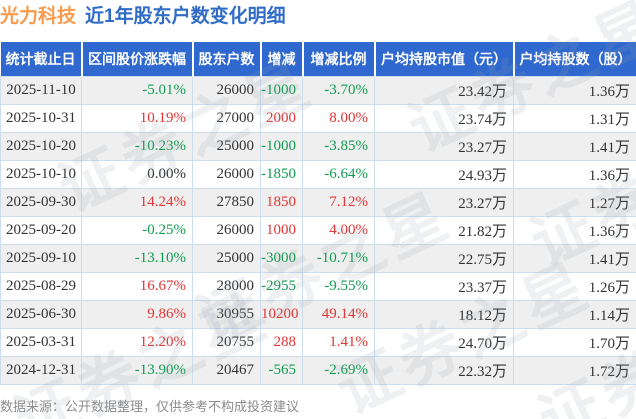  Describe the element at coordinates (338, 146) in the screenshot. I see `cell-change-pct: -3.85%` at that location.